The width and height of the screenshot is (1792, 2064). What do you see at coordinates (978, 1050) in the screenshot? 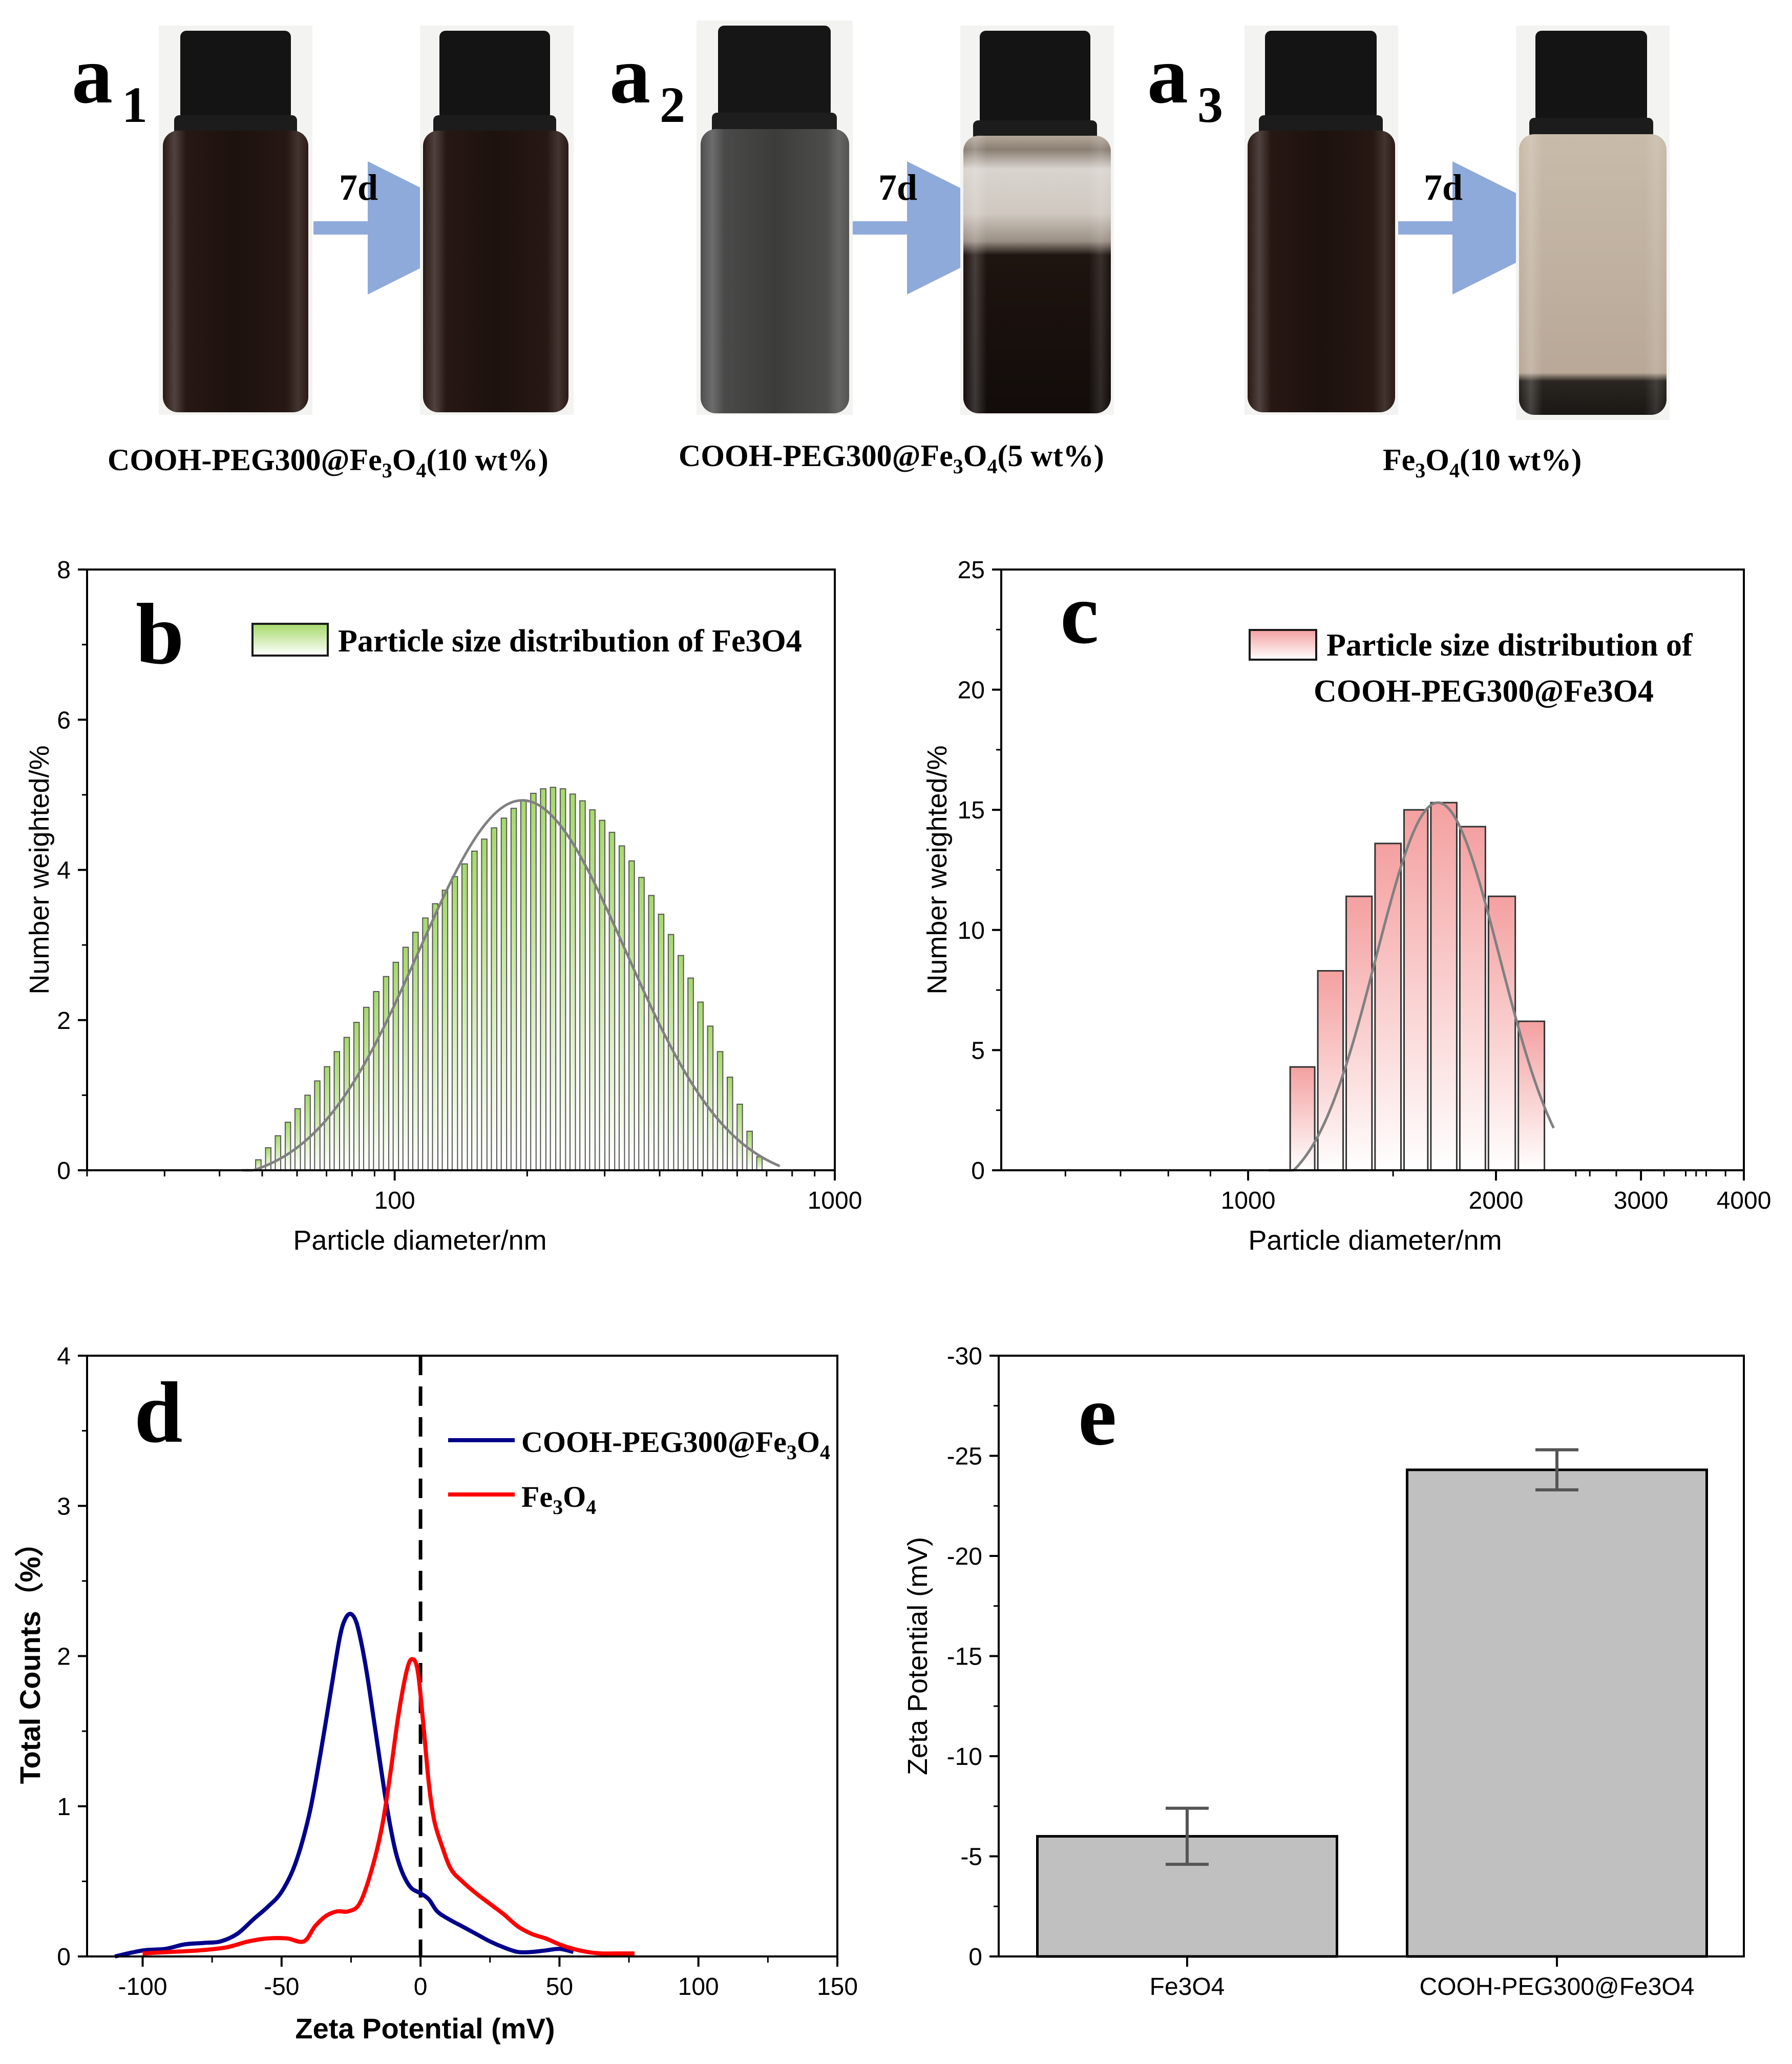
I see `ytick-label-c-1: 5` at bounding box center [978, 1050].